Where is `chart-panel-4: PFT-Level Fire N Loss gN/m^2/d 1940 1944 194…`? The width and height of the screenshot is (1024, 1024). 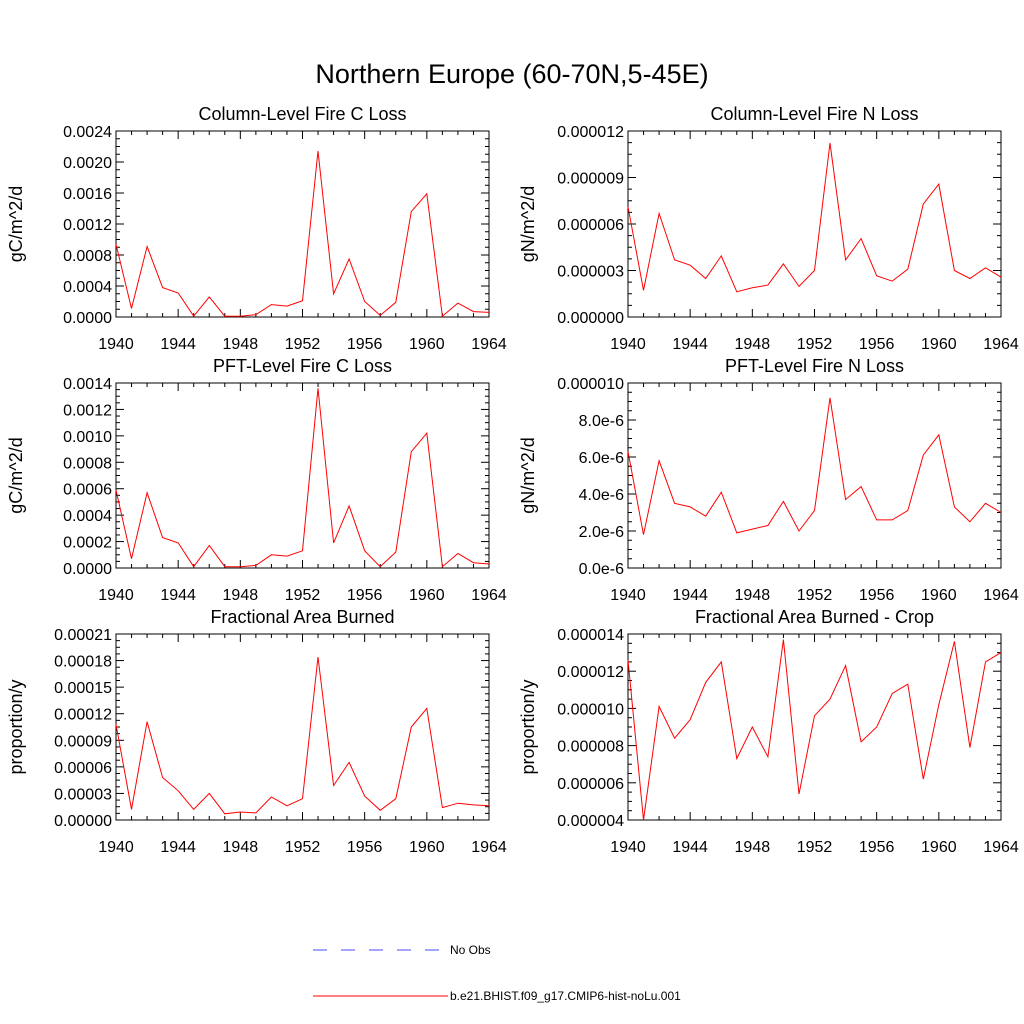
chart-panel-4: PFT-Level Fire N Loss gN/m^2/d 1940 1944 194… is located at coordinates (768, 480).